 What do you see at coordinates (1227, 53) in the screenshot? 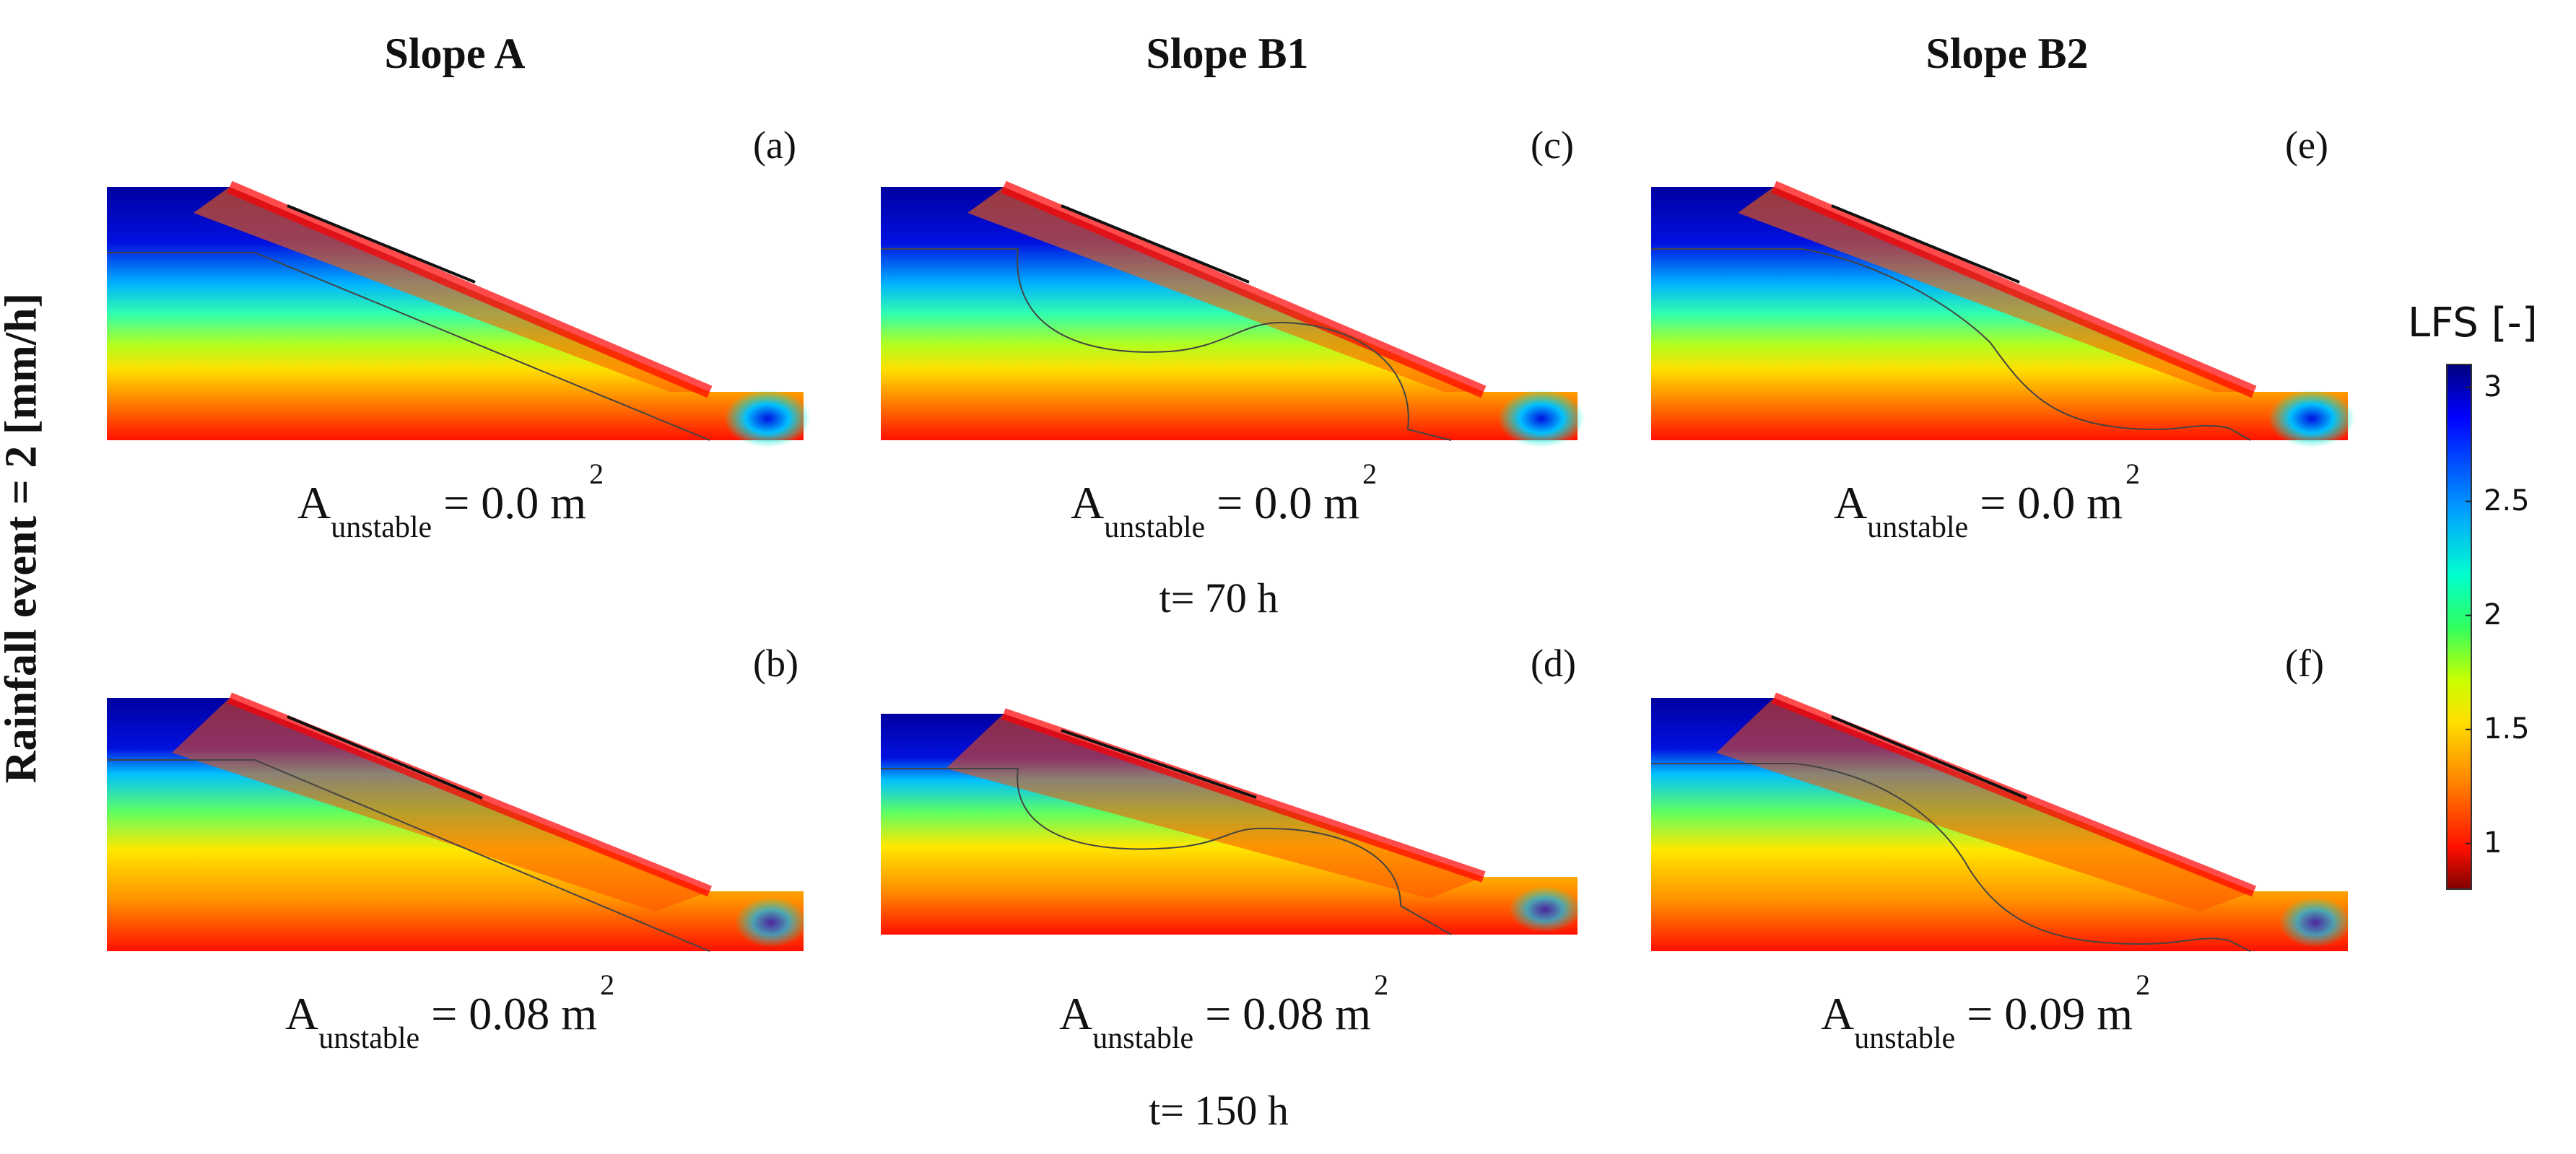
I see `column-title-slope-b1: Slope B1` at bounding box center [1227, 53].